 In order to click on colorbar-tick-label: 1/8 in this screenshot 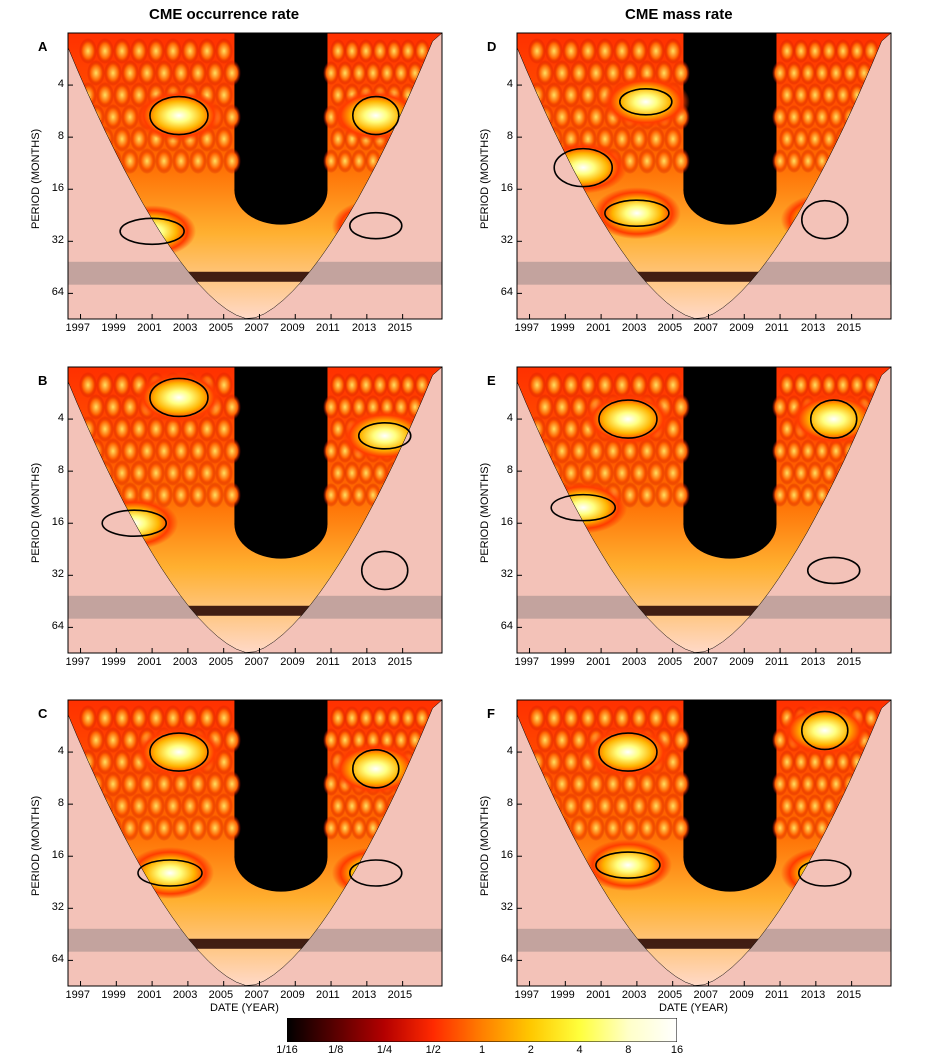, I will do `click(336, 1050)`.